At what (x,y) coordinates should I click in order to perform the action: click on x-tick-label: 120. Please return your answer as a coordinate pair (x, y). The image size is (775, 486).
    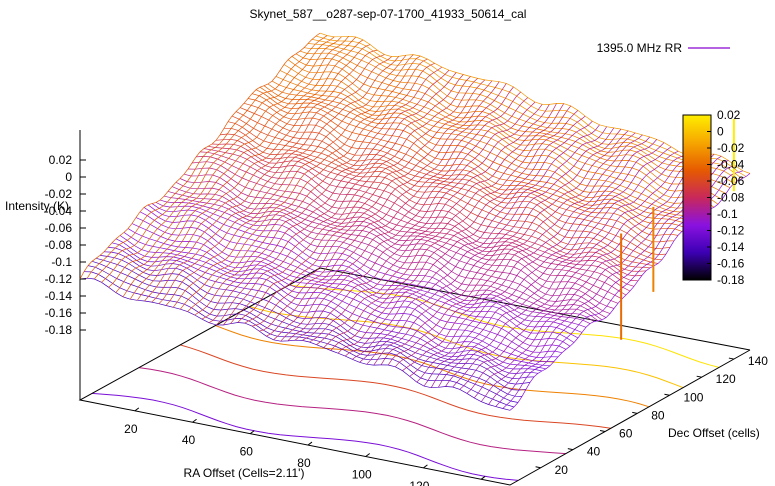
    Looking at the image, I should click on (419, 482).